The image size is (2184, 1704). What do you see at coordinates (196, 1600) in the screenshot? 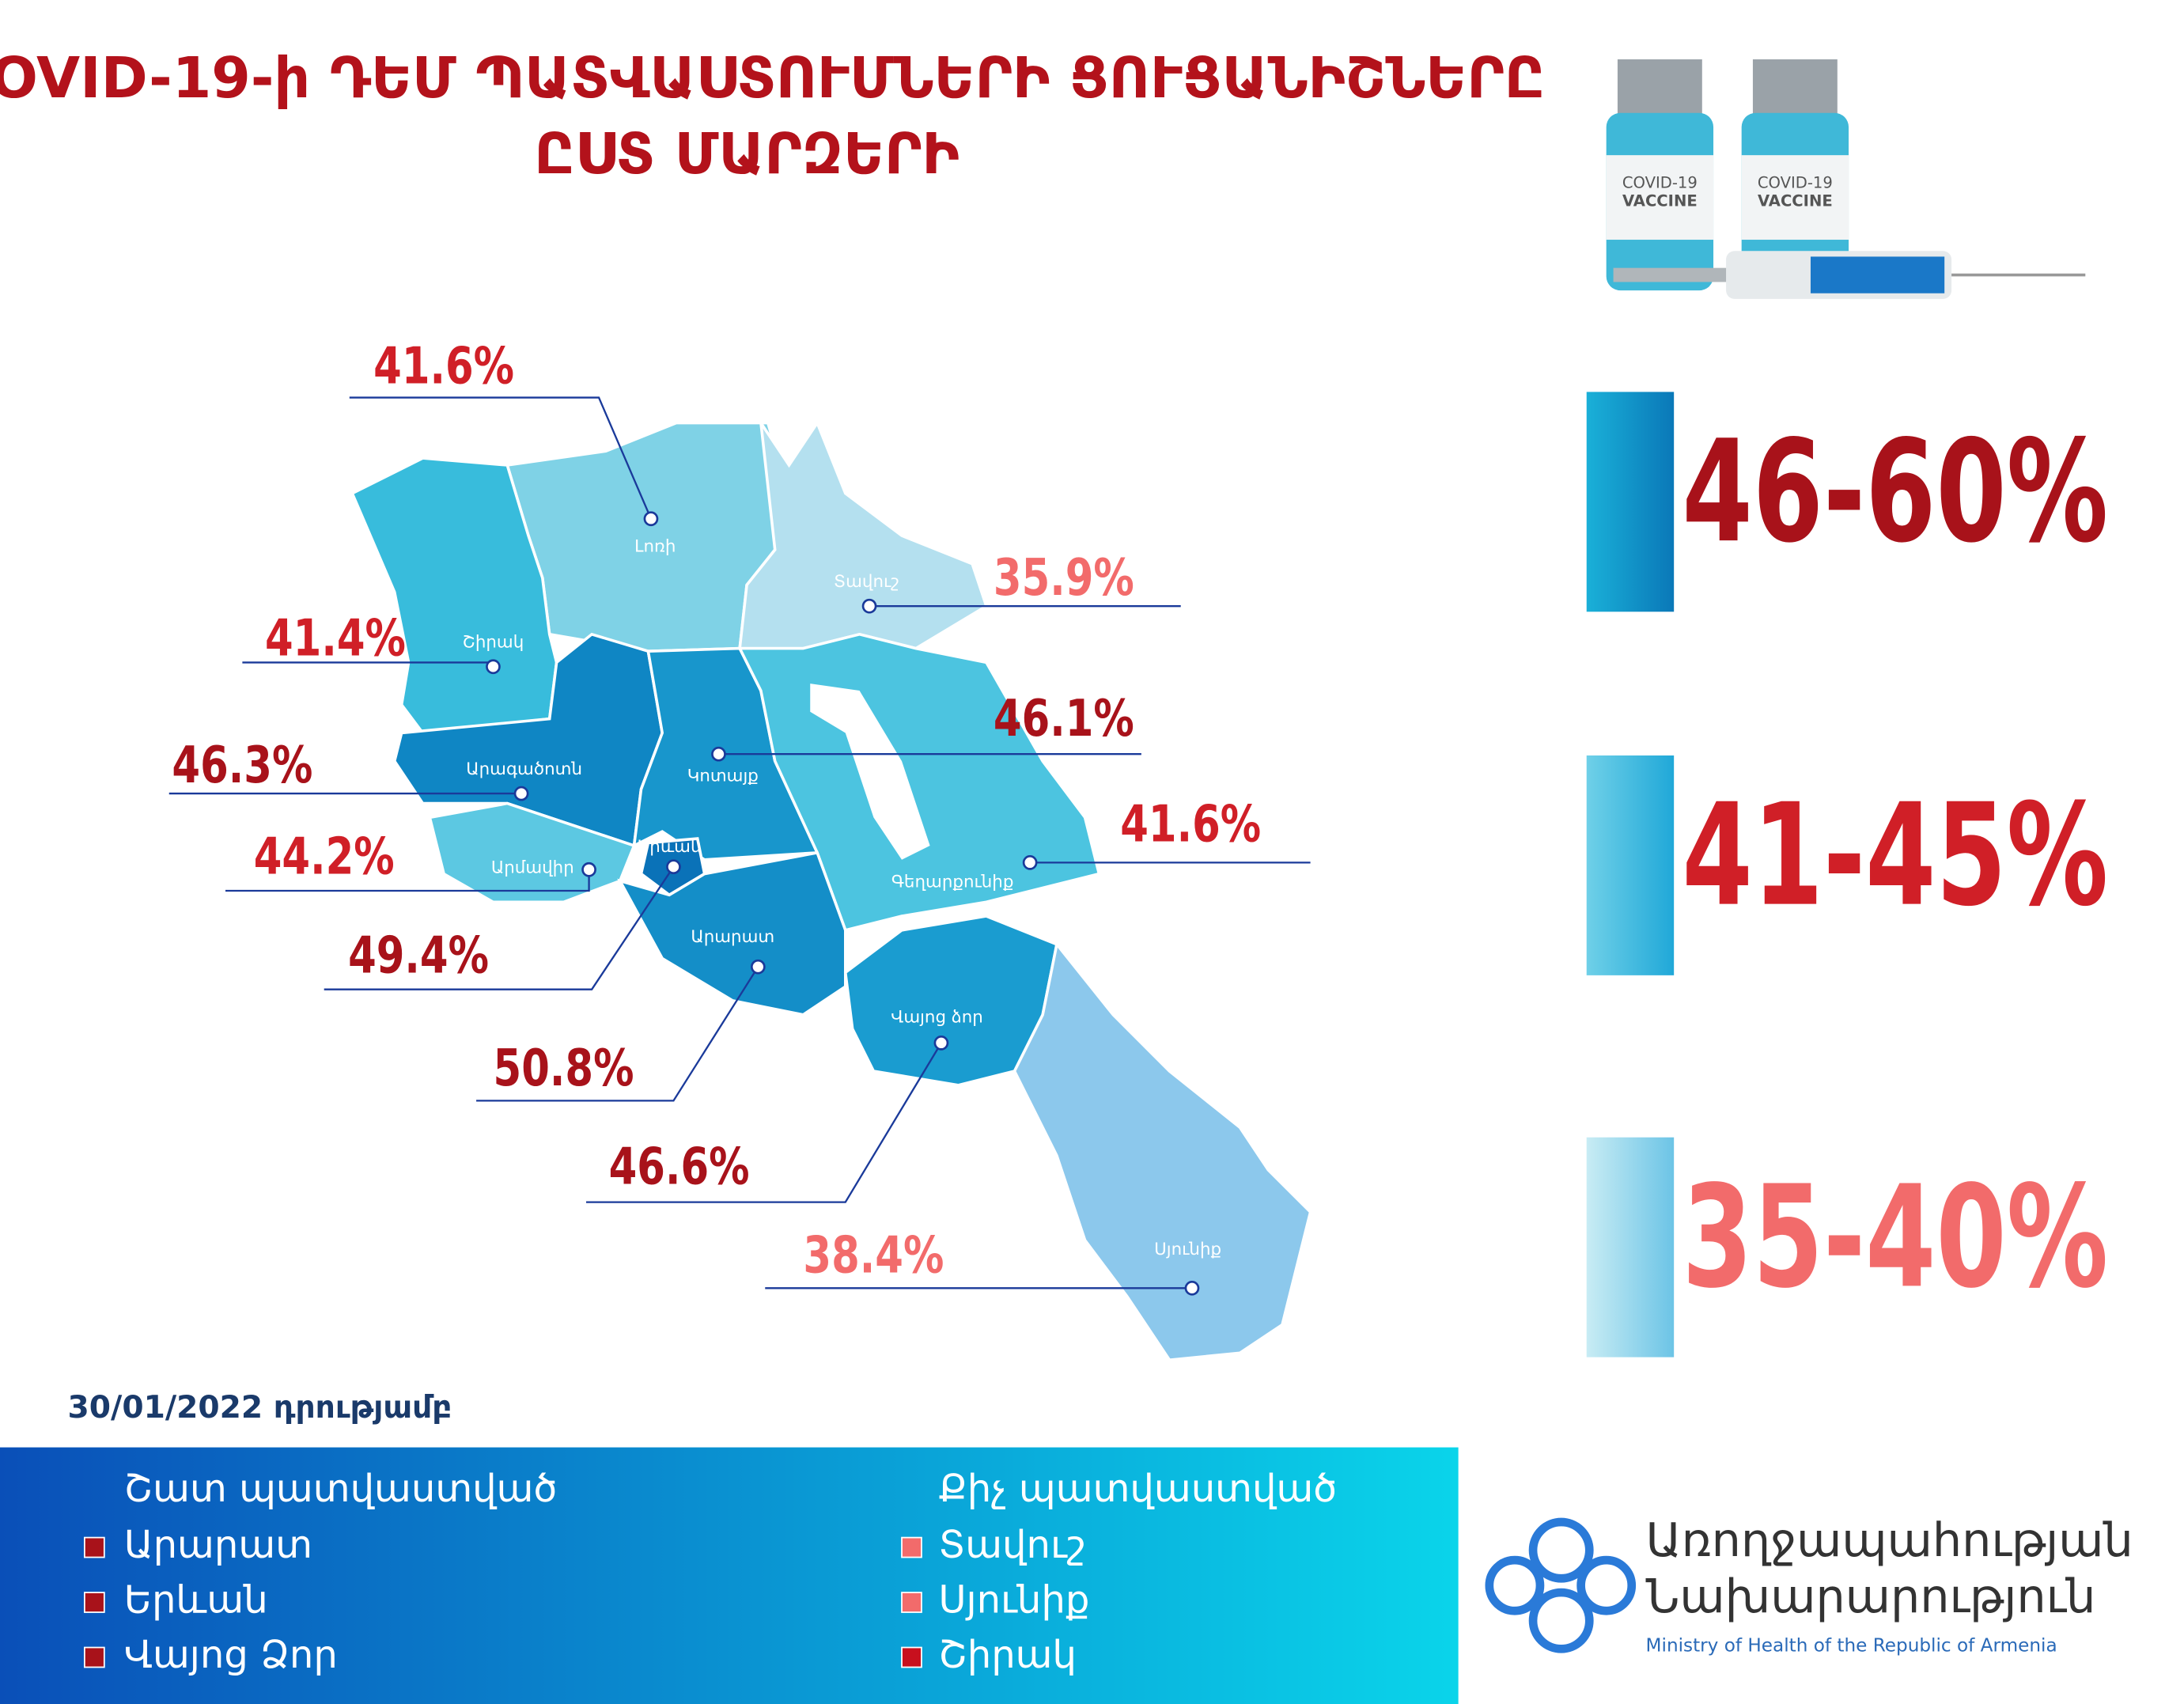
I see `list-item: Երևան` at bounding box center [196, 1600].